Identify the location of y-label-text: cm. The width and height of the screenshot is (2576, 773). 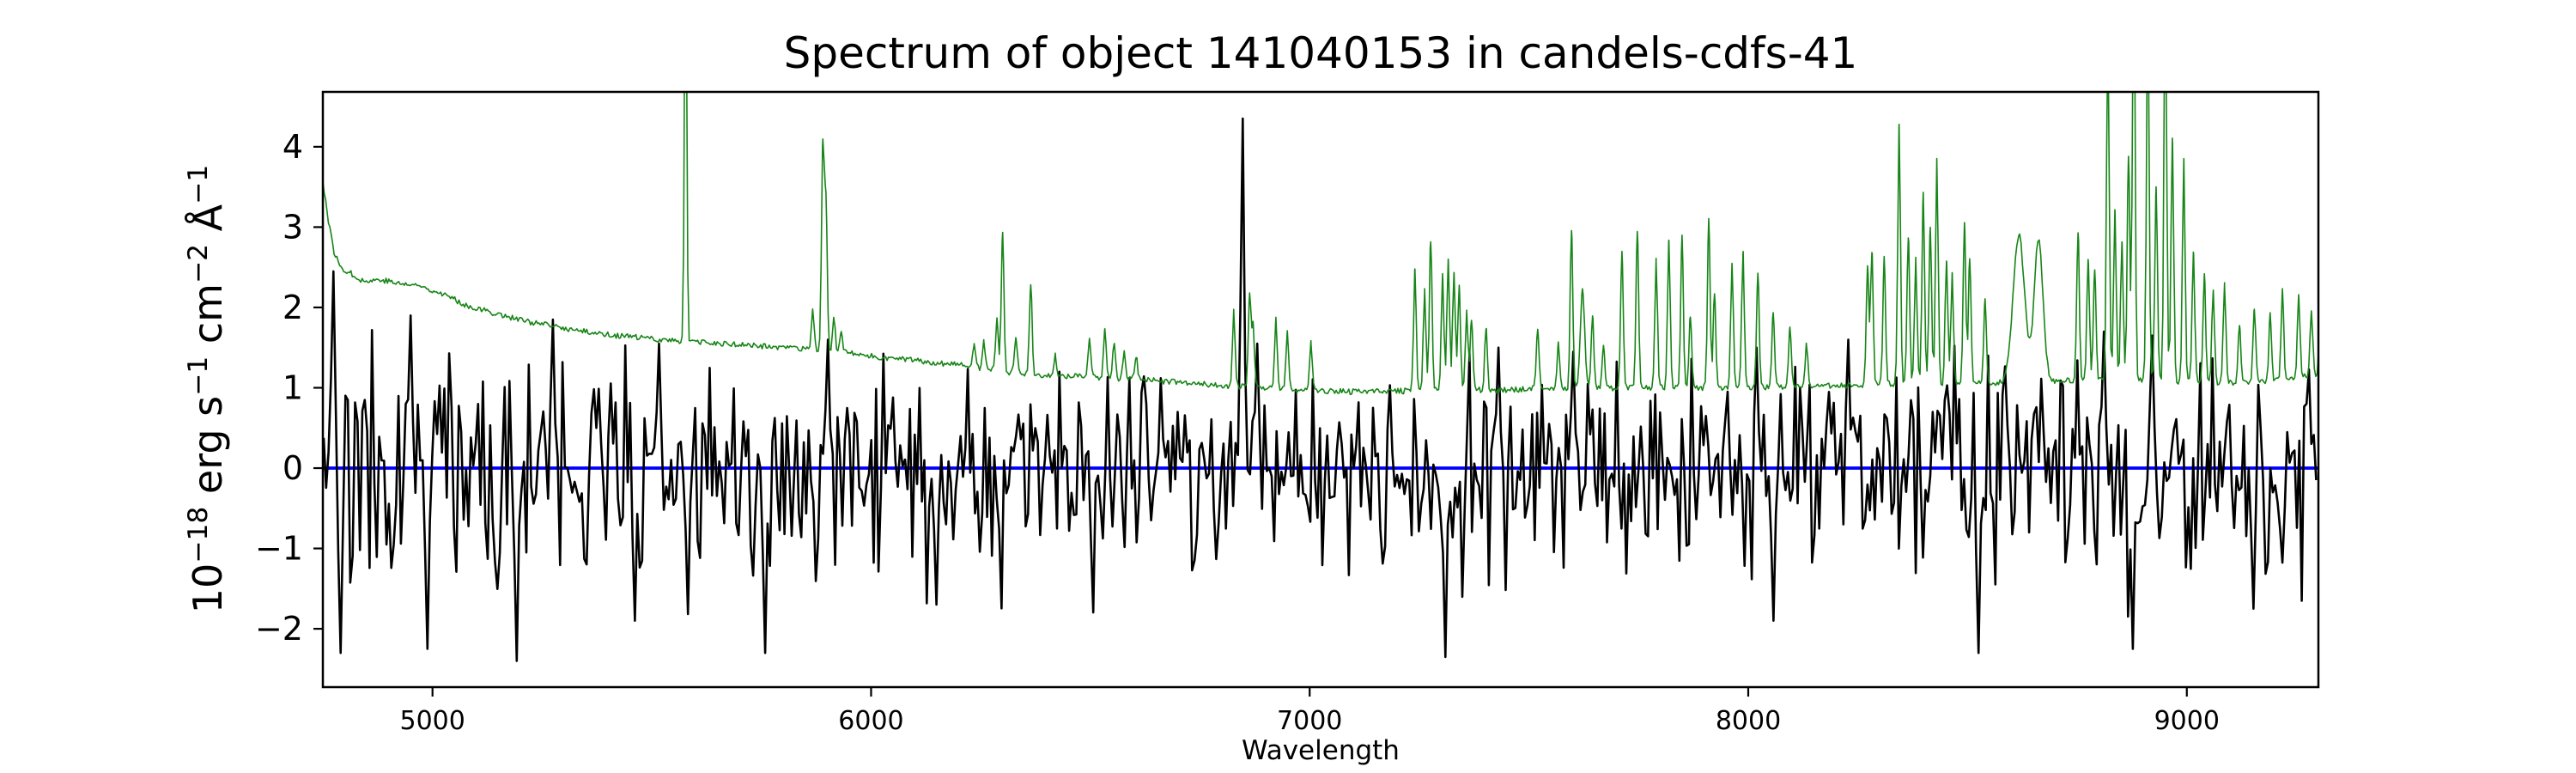
(208, 319).